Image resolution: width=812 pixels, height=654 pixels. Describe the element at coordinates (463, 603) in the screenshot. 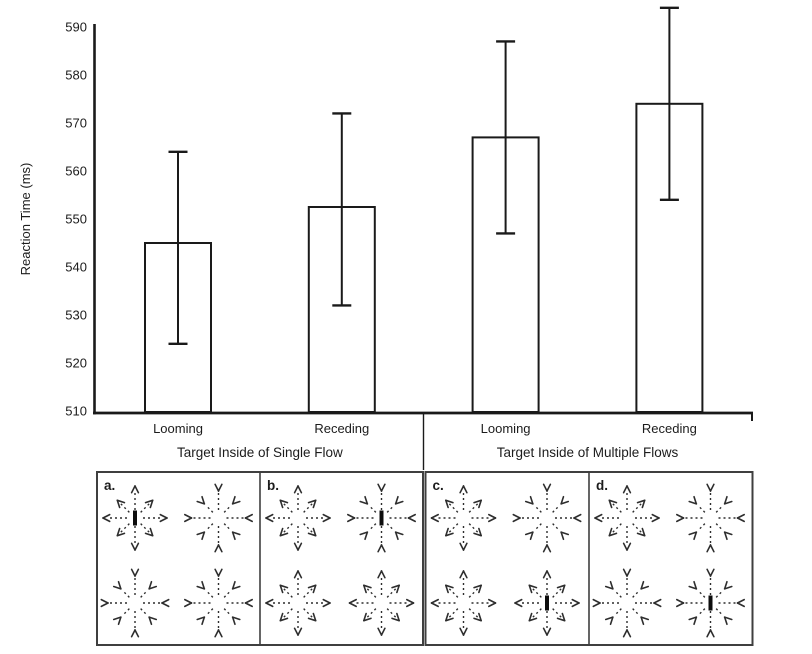

I see `flow-c-2-expand` at that location.